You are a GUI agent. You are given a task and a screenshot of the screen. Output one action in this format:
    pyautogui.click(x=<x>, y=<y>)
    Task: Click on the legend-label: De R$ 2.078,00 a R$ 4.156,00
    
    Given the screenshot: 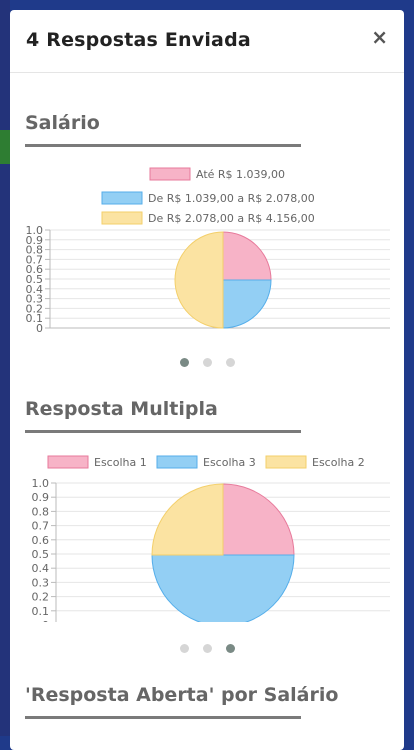 What is the action you would take?
    pyautogui.click(x=231, y=218)
    